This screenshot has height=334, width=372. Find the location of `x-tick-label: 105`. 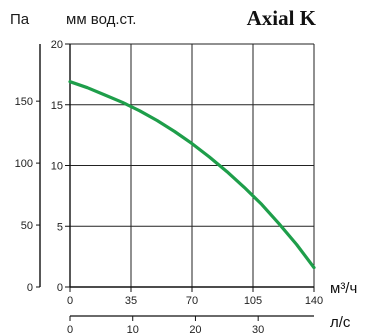

x-tick-label: 105 is located at coordinates (253, 301).